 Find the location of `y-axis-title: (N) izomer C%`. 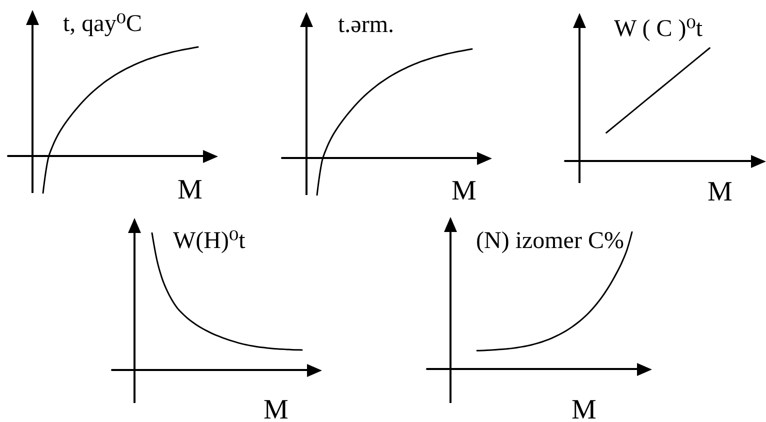

y-axis-title: (N) izomer C% is located at coordinates (550, 241).